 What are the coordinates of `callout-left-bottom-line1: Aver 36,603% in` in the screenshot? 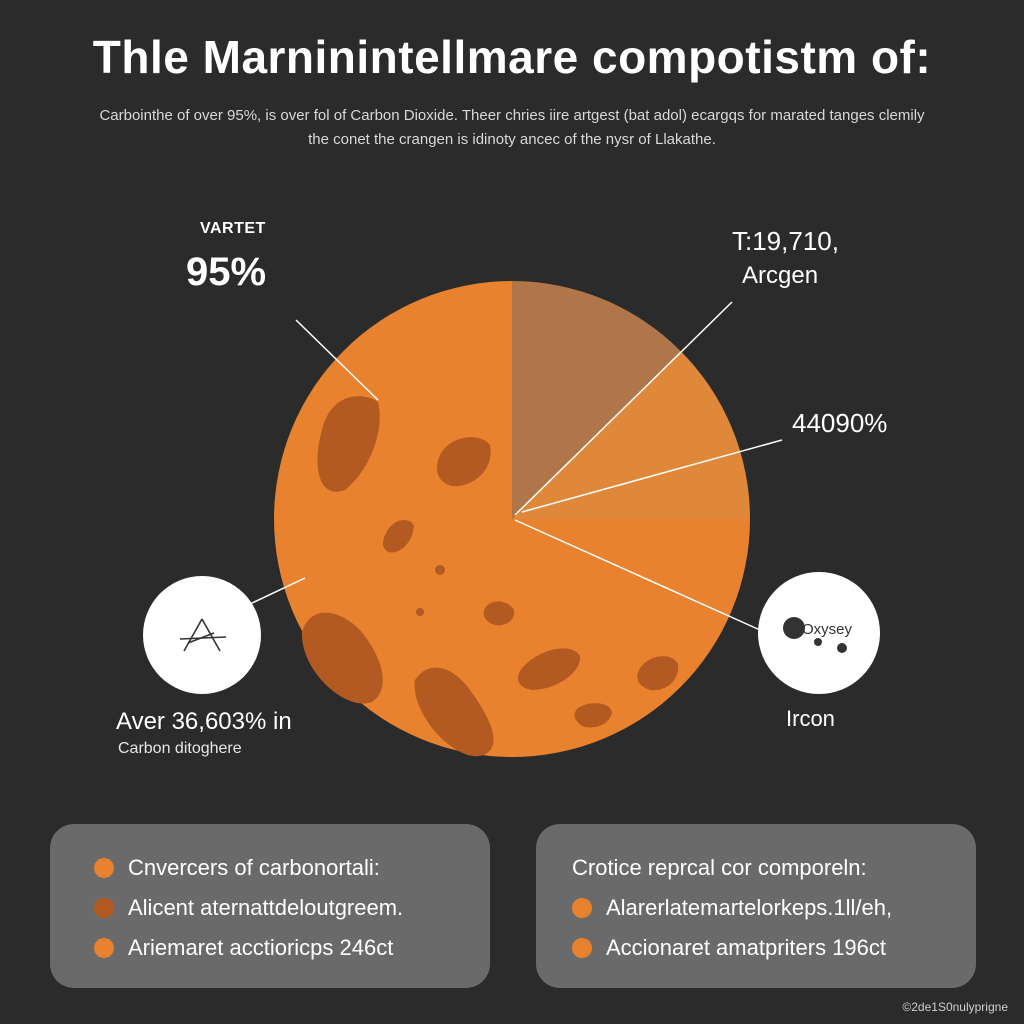 It's located at (204, 721).